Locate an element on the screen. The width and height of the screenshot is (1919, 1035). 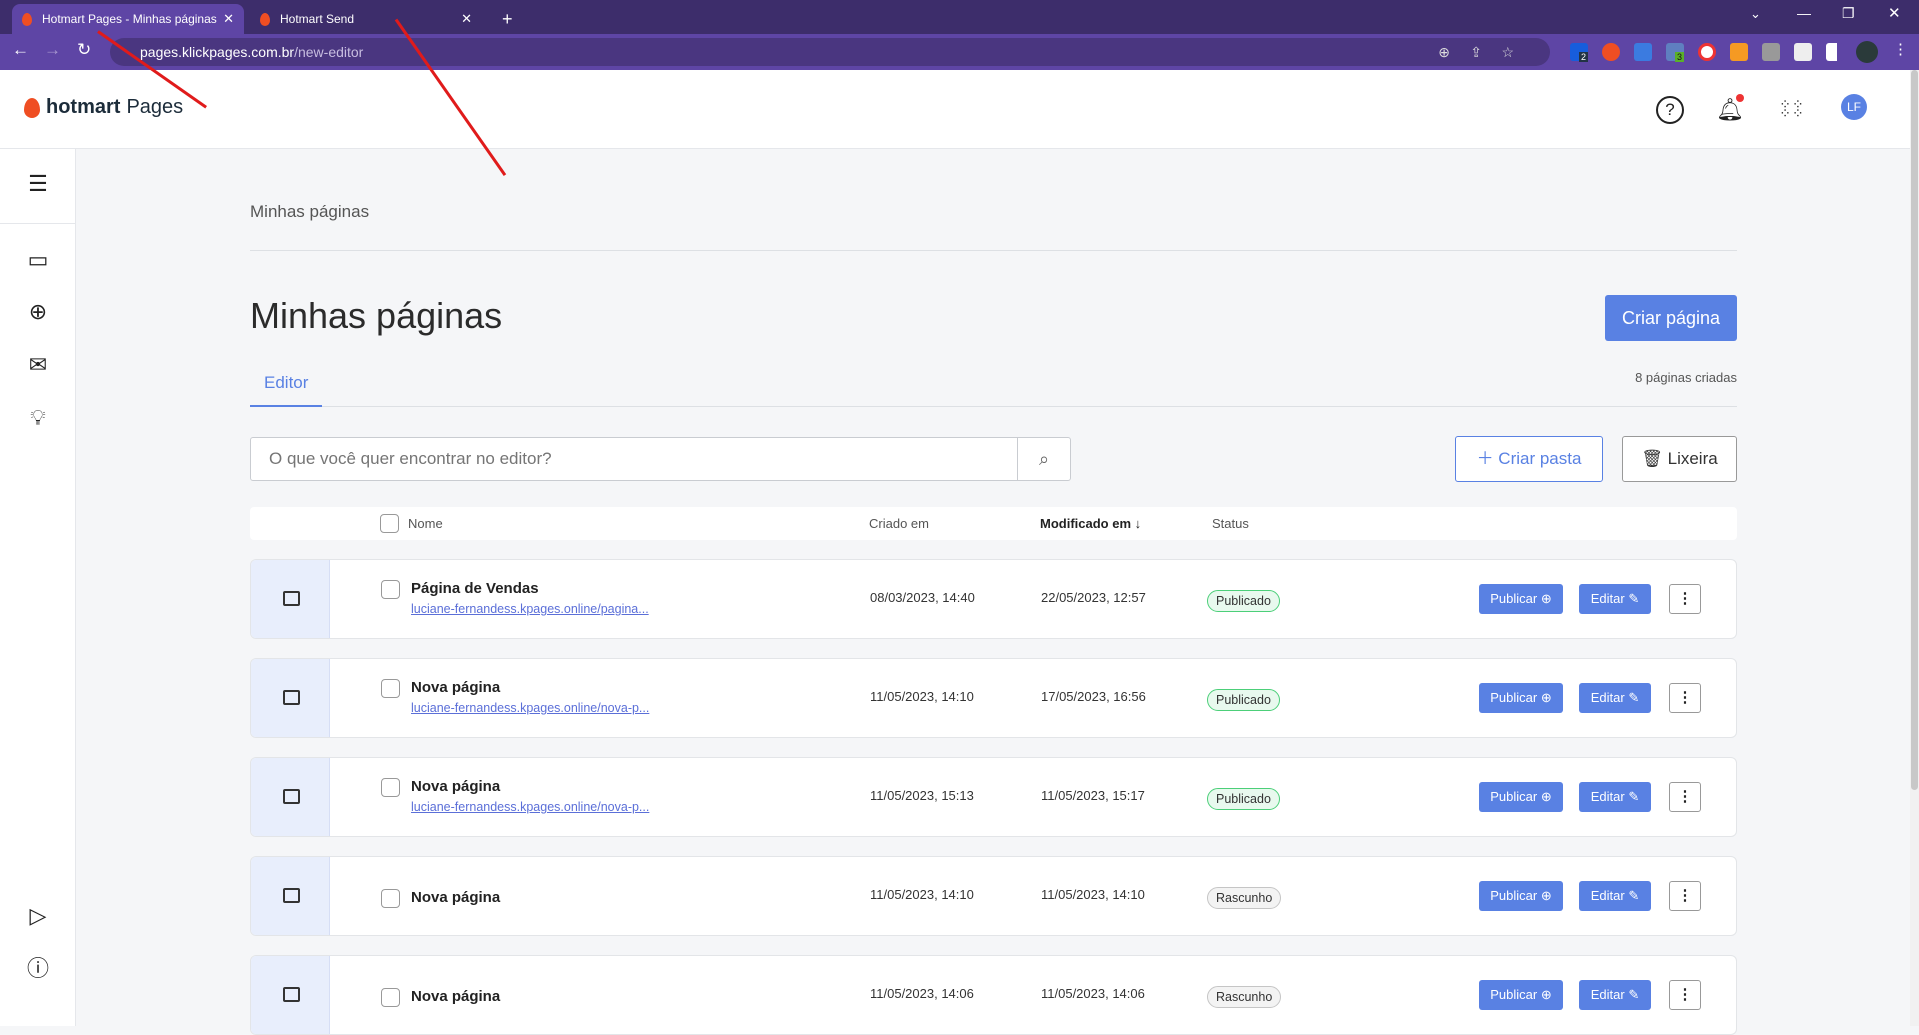
play-icon: ▷ is located at coordinates (38, 915).